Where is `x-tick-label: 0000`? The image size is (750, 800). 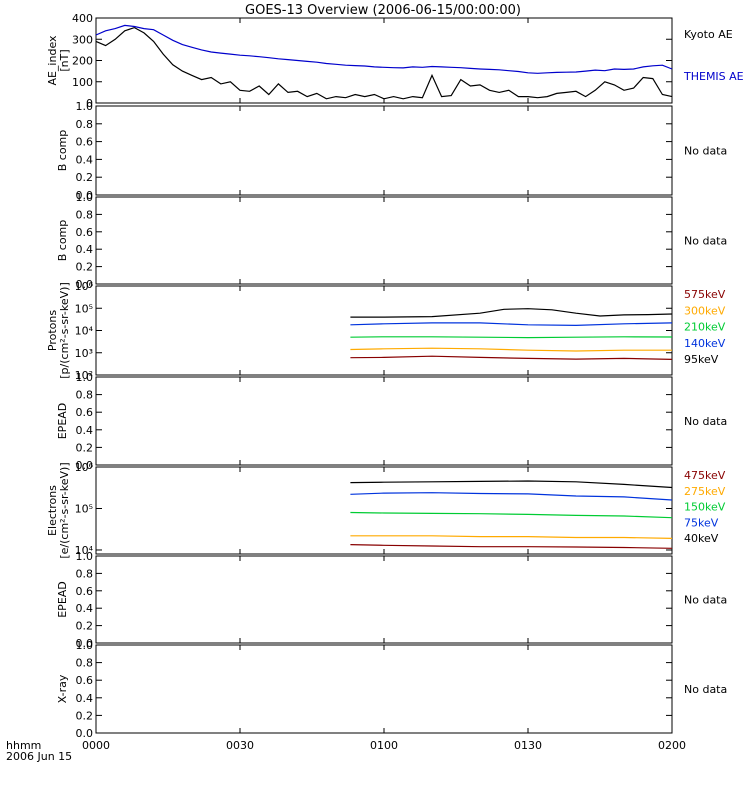
x-tick-label: 0000 is located at coordinates (96, 745).